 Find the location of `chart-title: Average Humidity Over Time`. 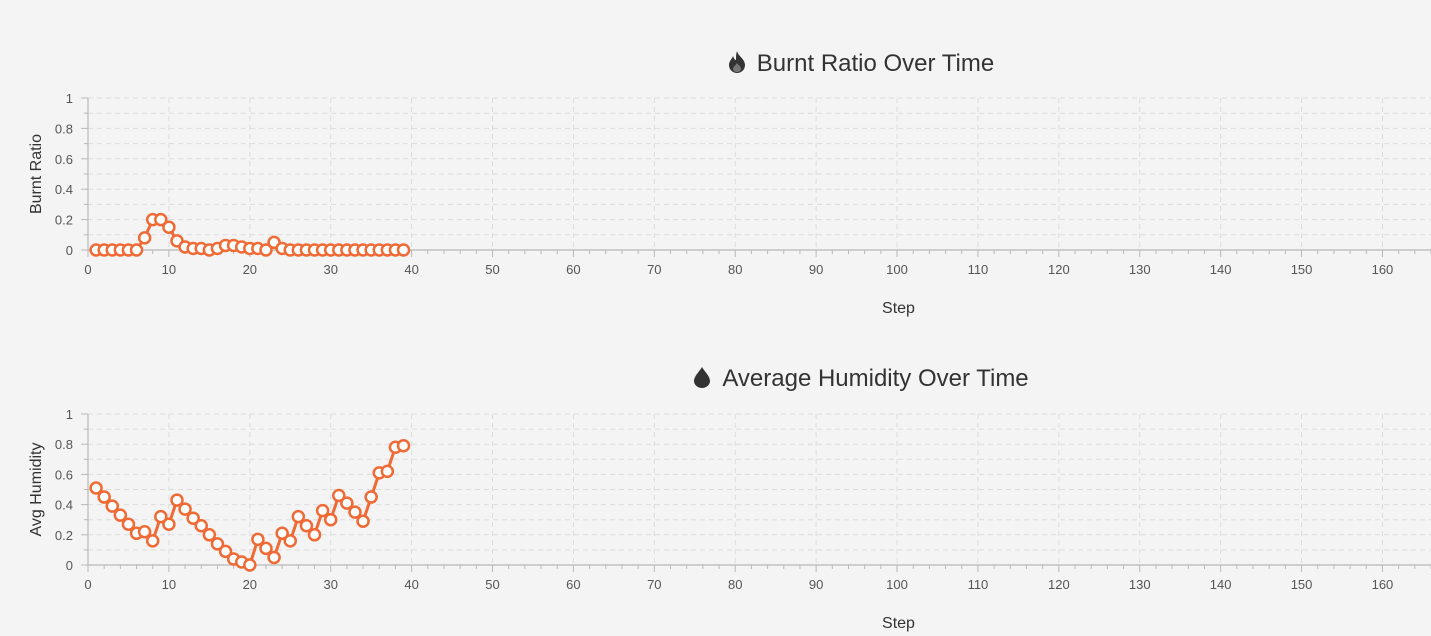

chart-title: Average Humidity Over Time is located at coordinates (715, 379).